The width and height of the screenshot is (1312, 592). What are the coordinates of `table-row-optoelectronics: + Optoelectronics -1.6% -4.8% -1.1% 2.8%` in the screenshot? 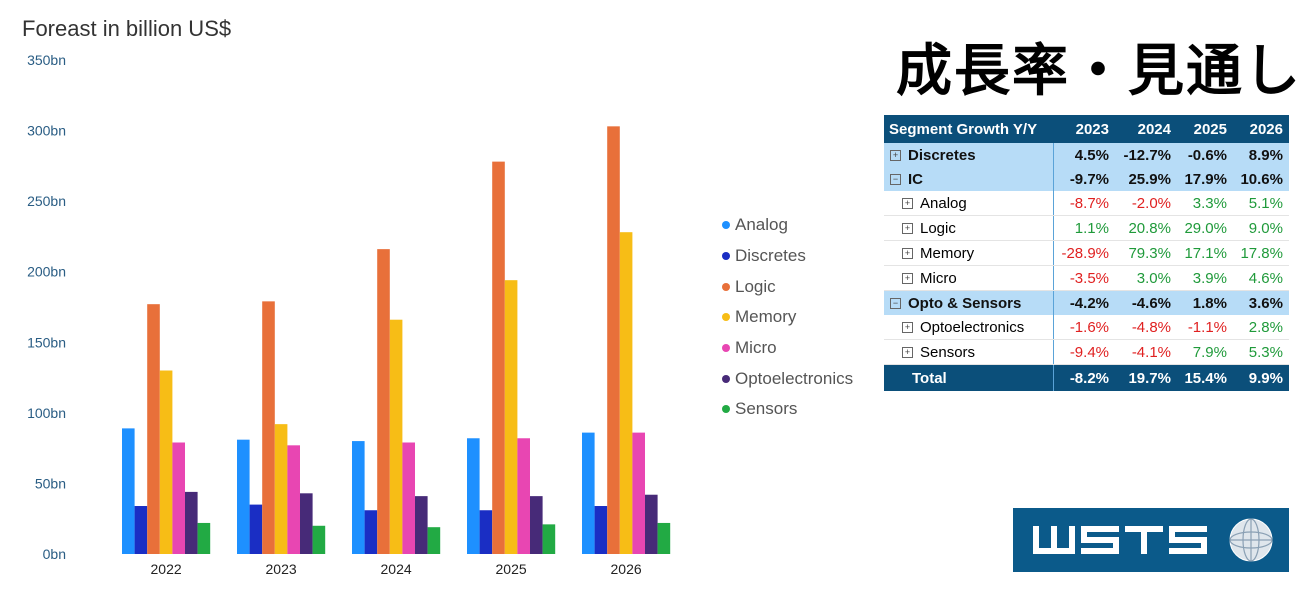 It's located at (1086, 327).